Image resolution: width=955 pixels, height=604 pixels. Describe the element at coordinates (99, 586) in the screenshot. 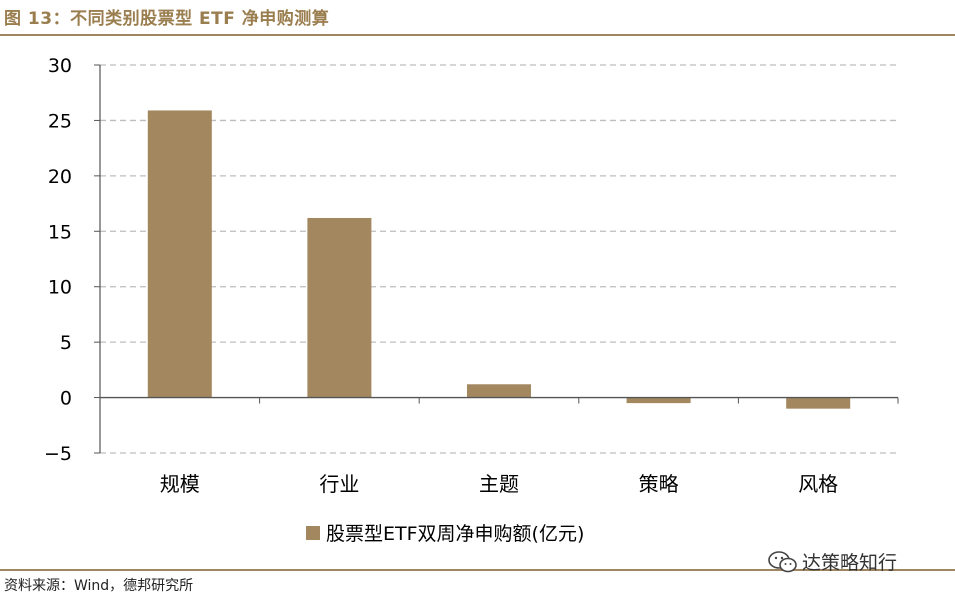

I see `source-note: 资料来源：Wind，德邦研究所` at that location.